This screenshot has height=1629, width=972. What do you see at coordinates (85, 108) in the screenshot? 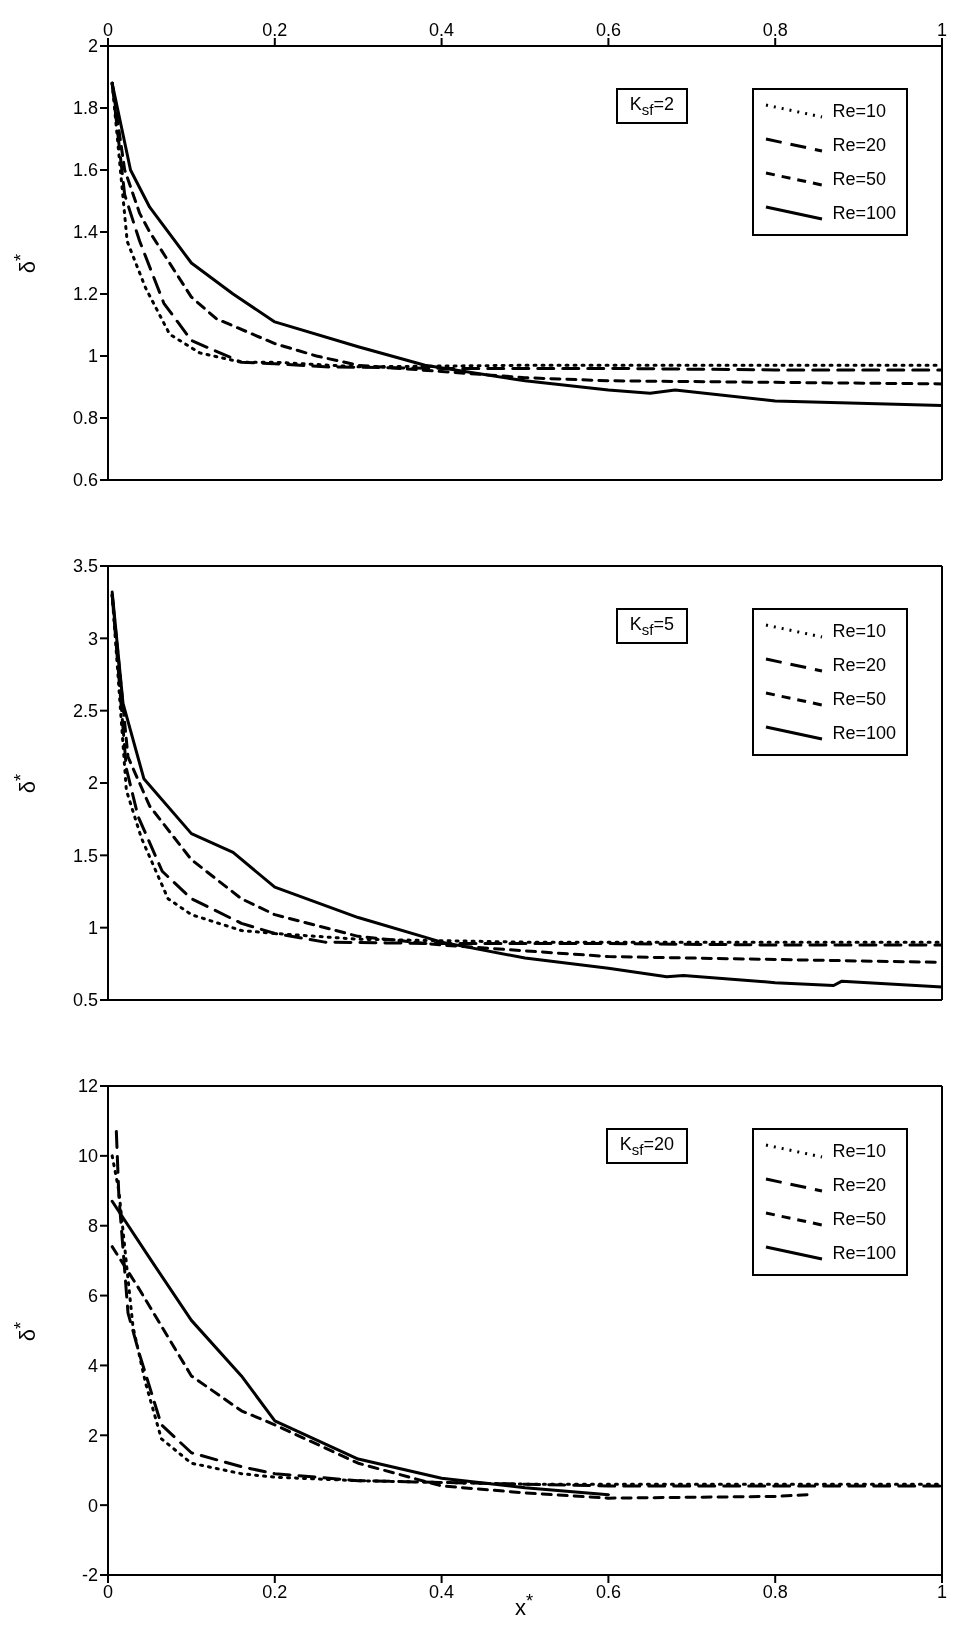
I see `y-tick-label: 1.8` at bounding box center [85, 108].